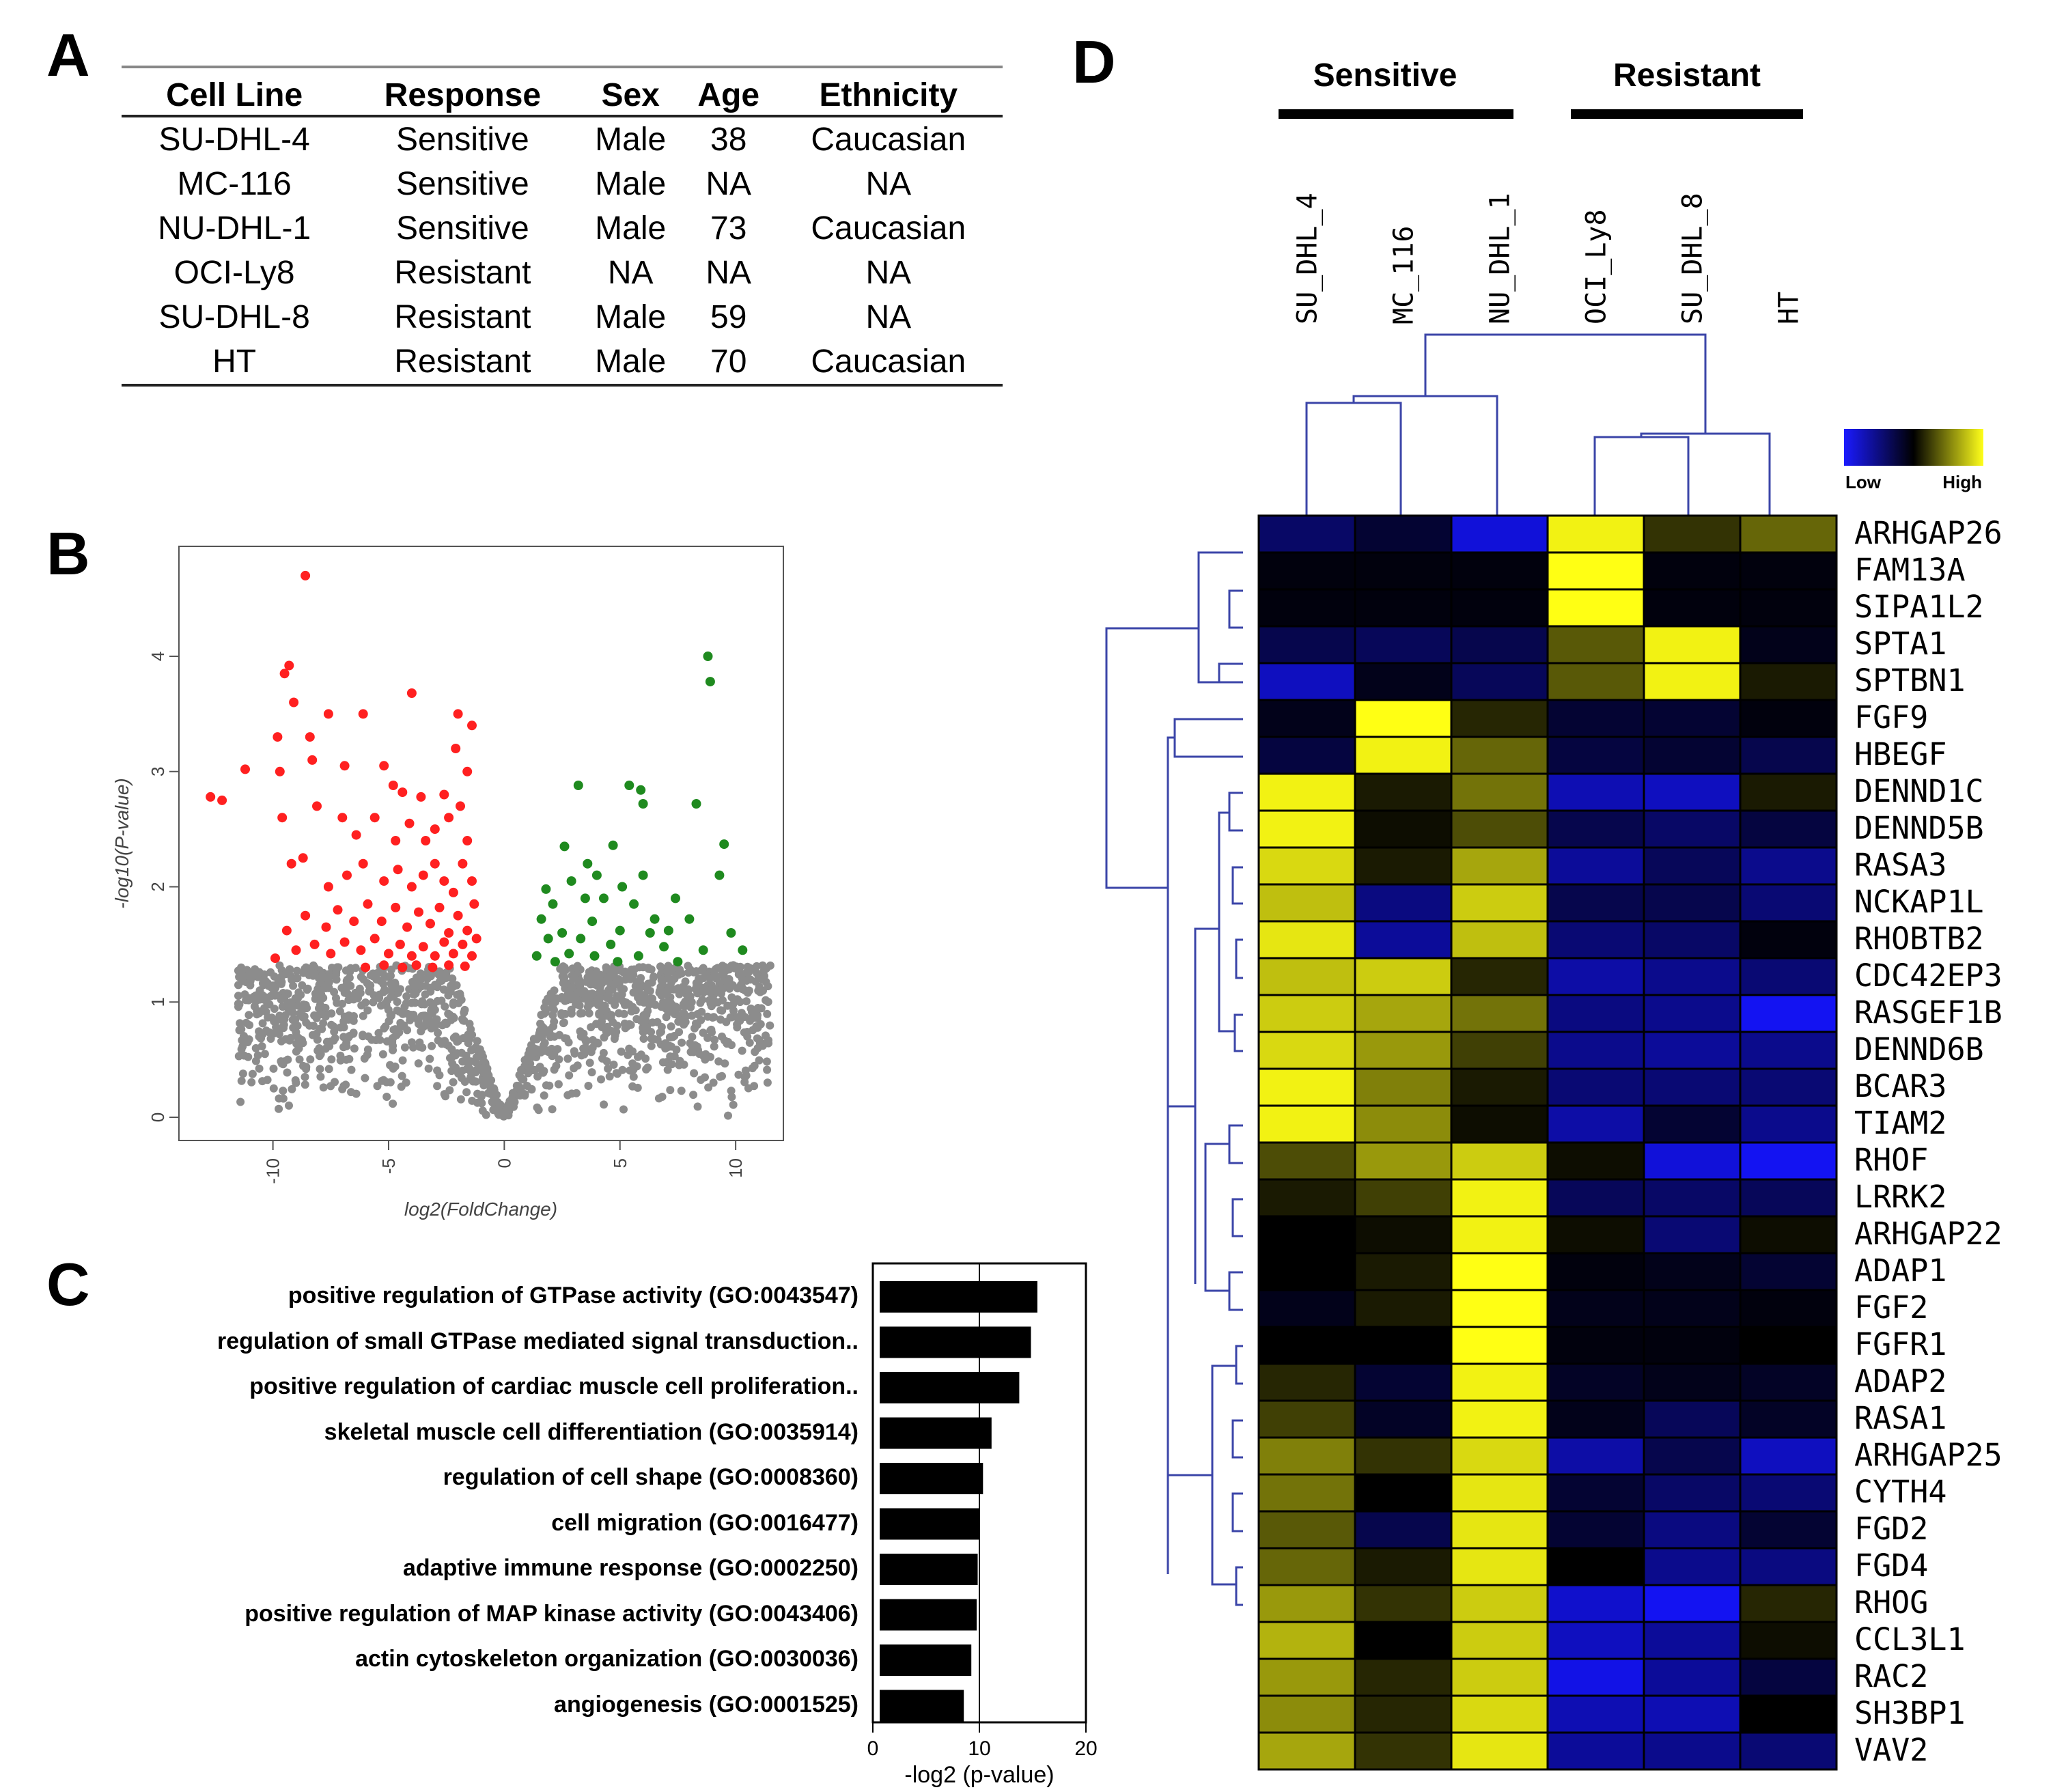 Image resolution: width=2066 pixels, height=1792 pixels. Describe the element at coordinates (1919, 939) in the screenshot. I see `row-label: RHOBTB2` at that location.